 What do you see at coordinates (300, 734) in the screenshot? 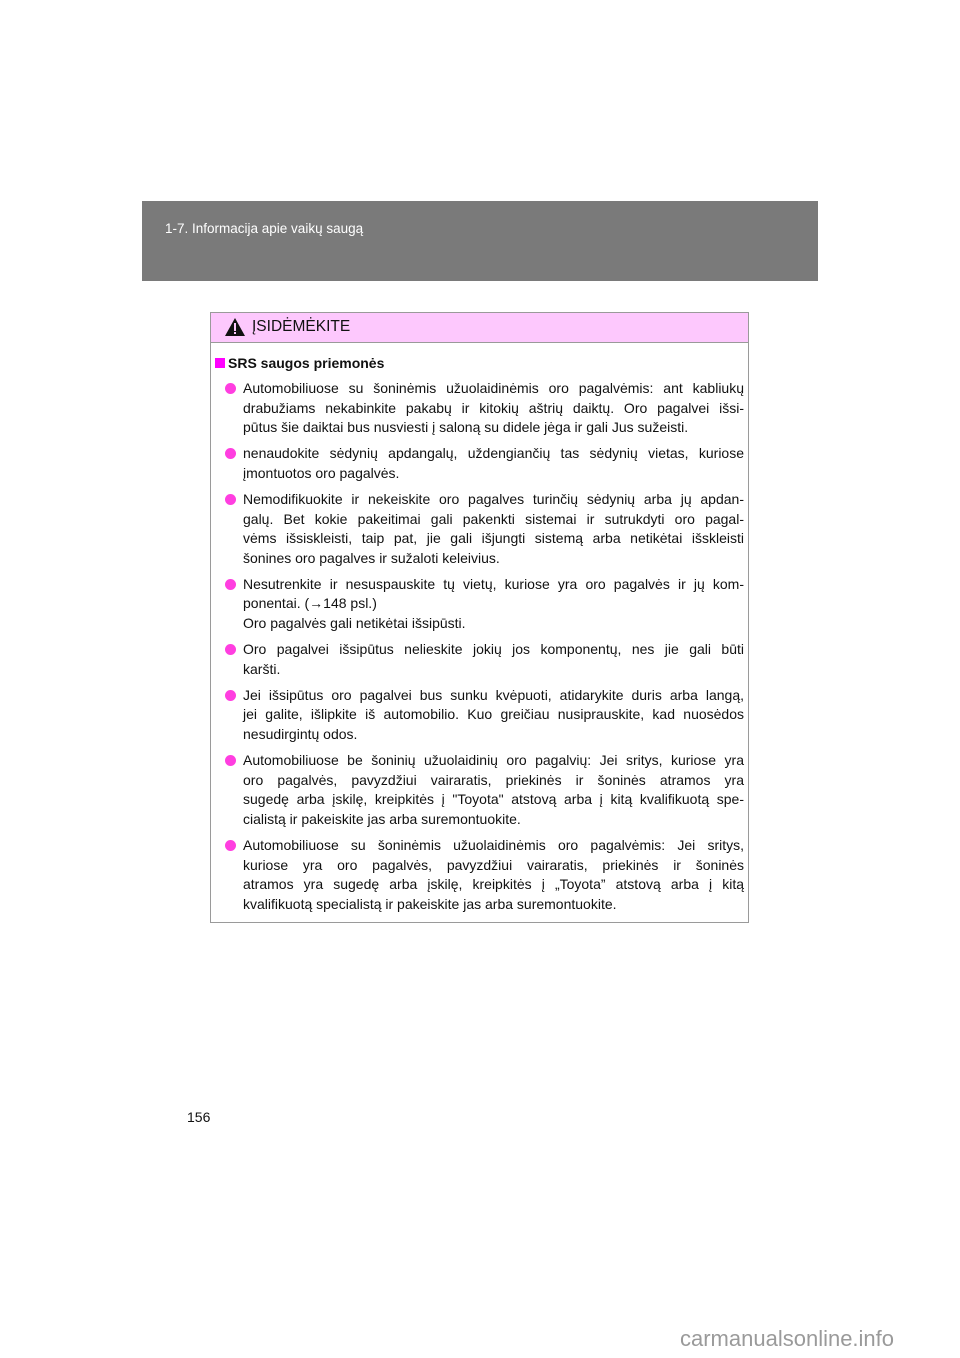
I see `text-line: nesudirgintų odos.` at bounding box center [300, 734].